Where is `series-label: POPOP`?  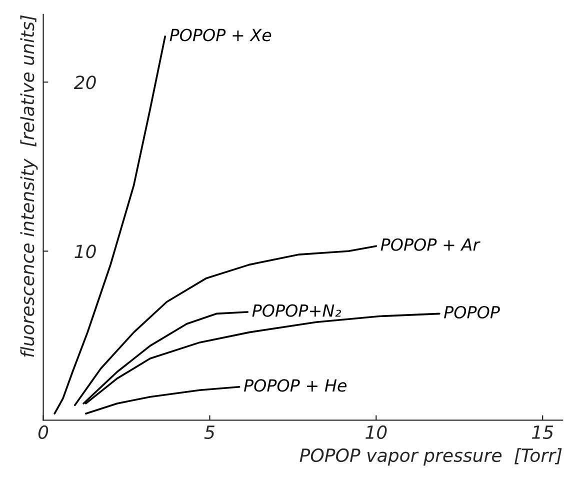
series-label: POPOP is located at coordinates (472, 312).